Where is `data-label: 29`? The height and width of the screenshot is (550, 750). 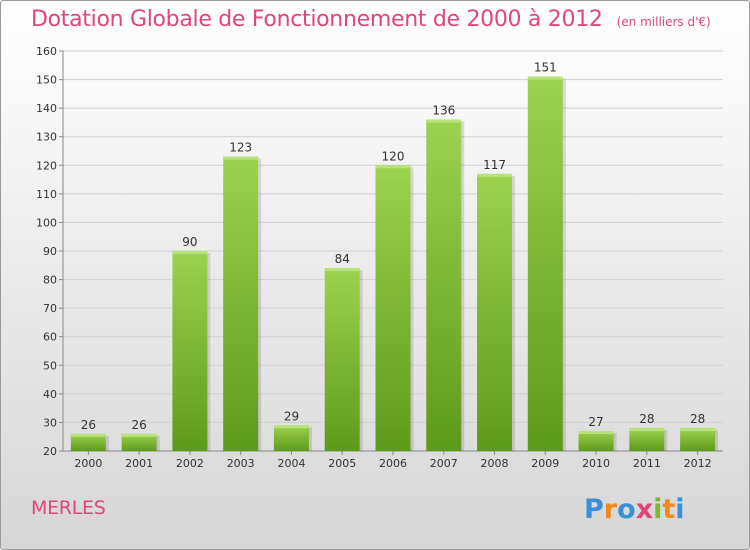 data-label: 29 is located at coordinates (291, 416).